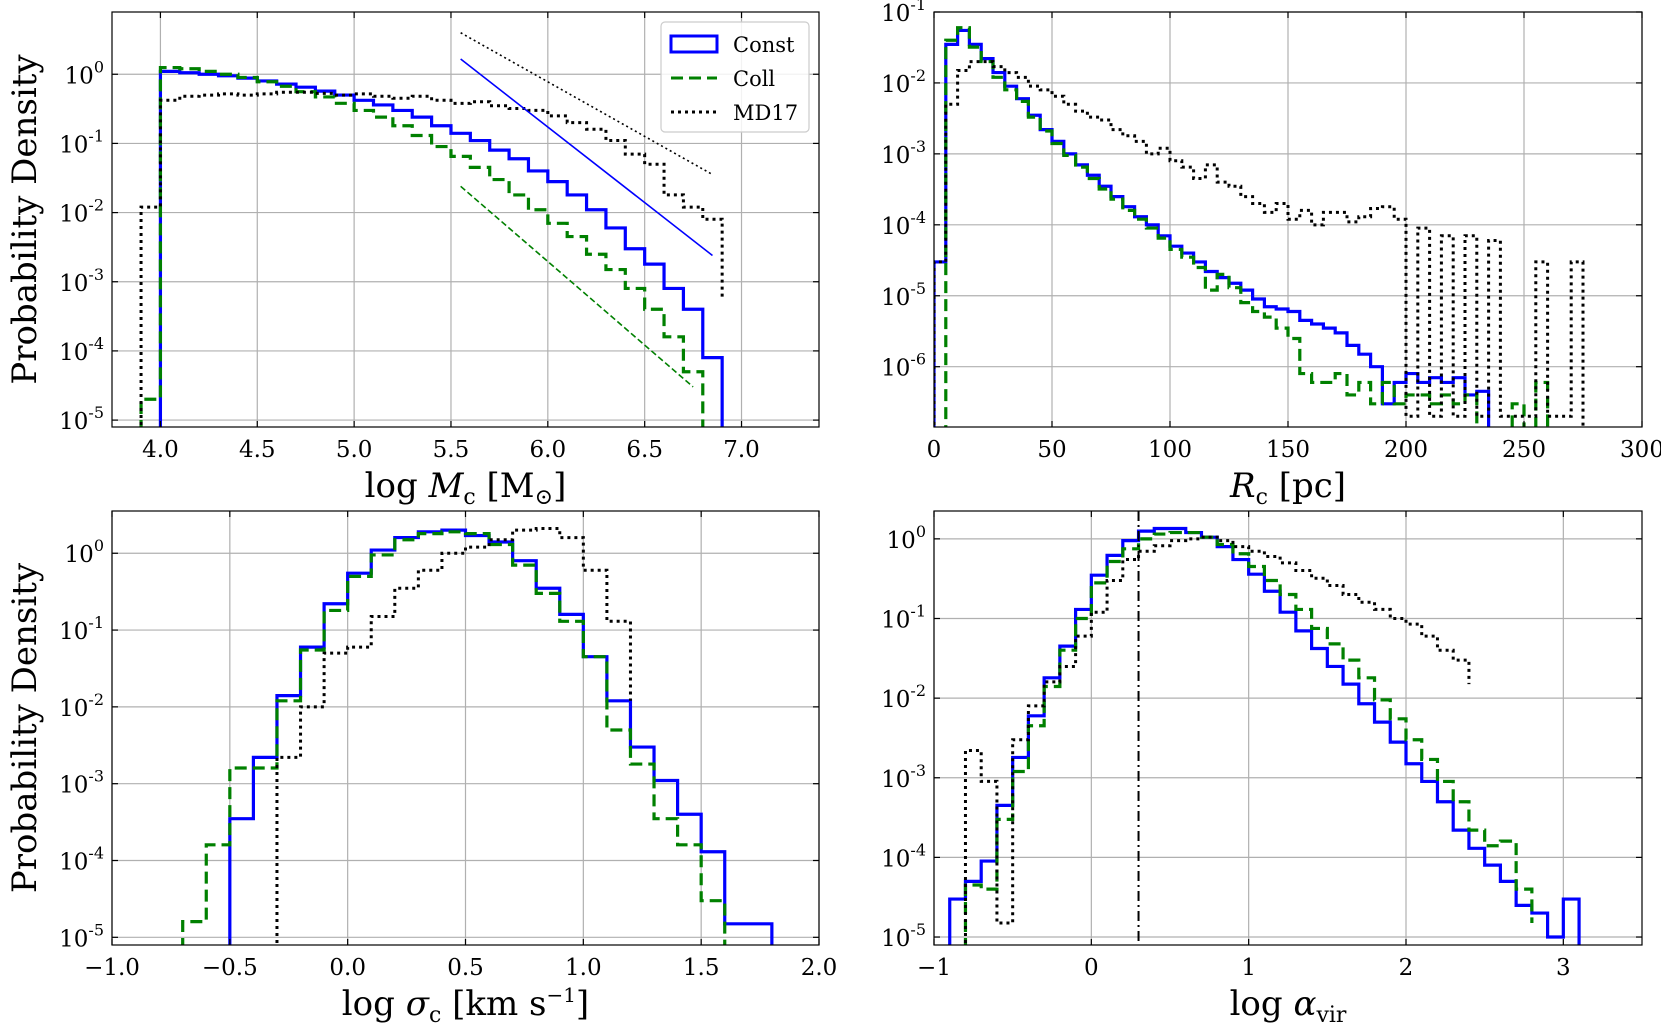 The image size is (1661, 1034). Describe the element at coordinates (347, 968) in the screenshot. I see `x-tick-label: 0.0` at that location.